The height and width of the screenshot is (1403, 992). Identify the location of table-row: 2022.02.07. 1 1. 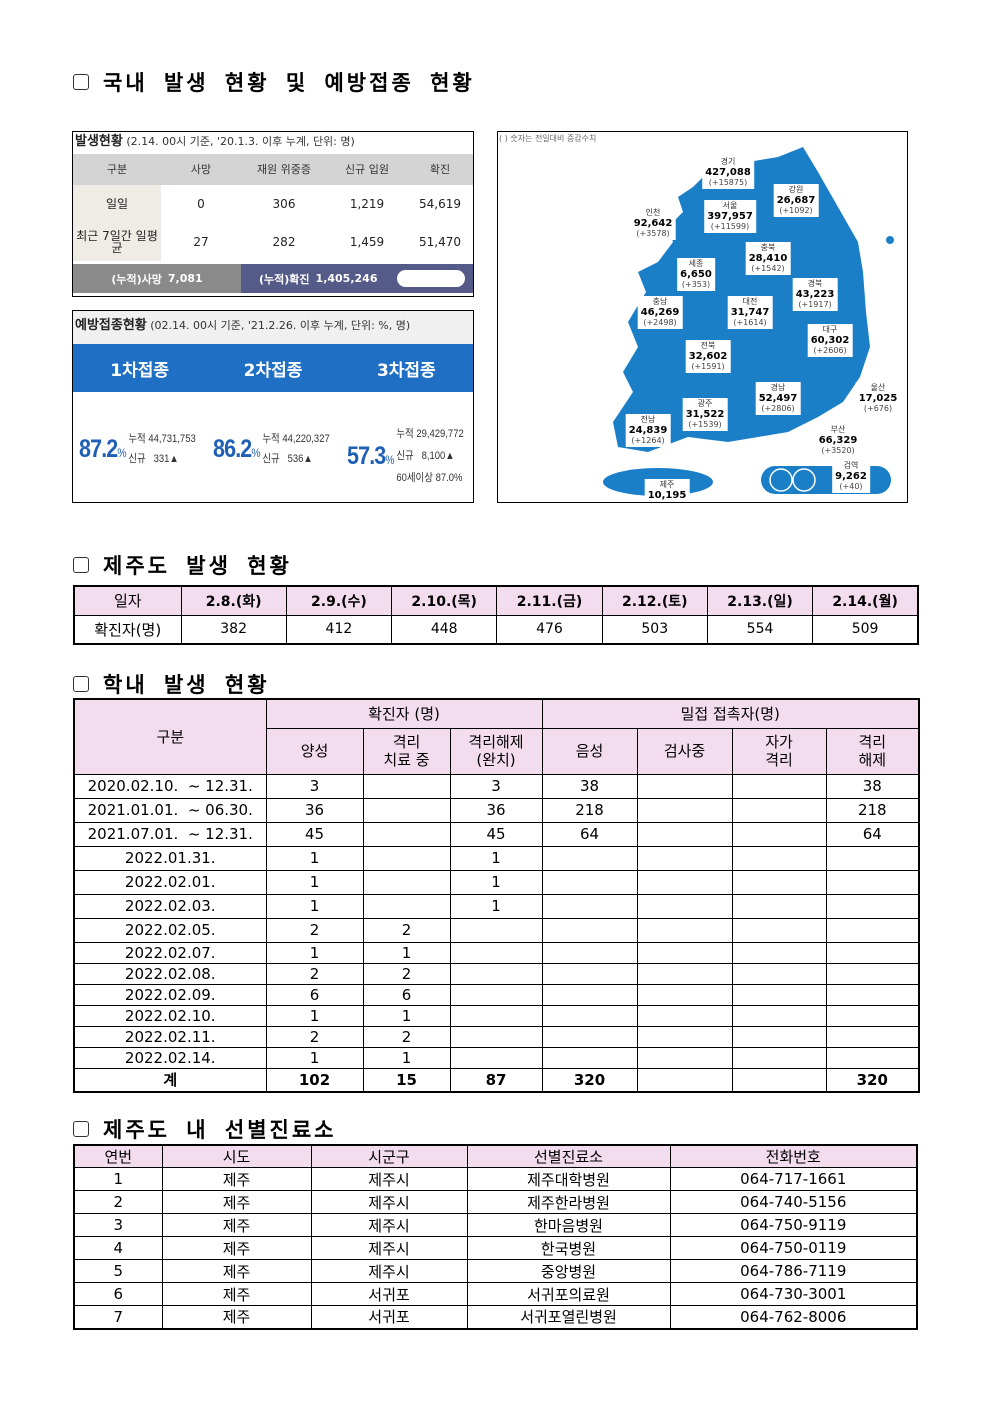
(496, 952).